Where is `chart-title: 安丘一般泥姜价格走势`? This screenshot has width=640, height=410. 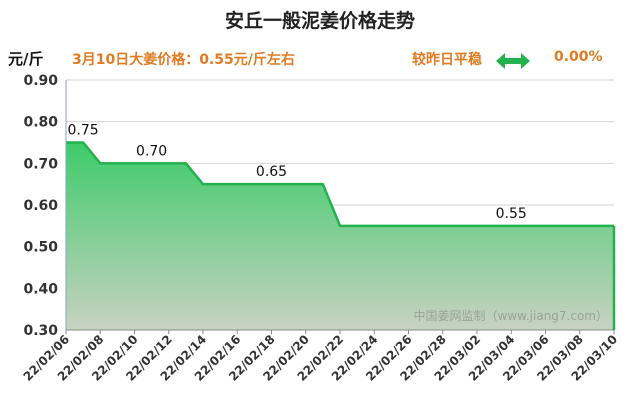 chart-title: 安丘一般泥姜价格走势 is located at coordinates (319, 21).